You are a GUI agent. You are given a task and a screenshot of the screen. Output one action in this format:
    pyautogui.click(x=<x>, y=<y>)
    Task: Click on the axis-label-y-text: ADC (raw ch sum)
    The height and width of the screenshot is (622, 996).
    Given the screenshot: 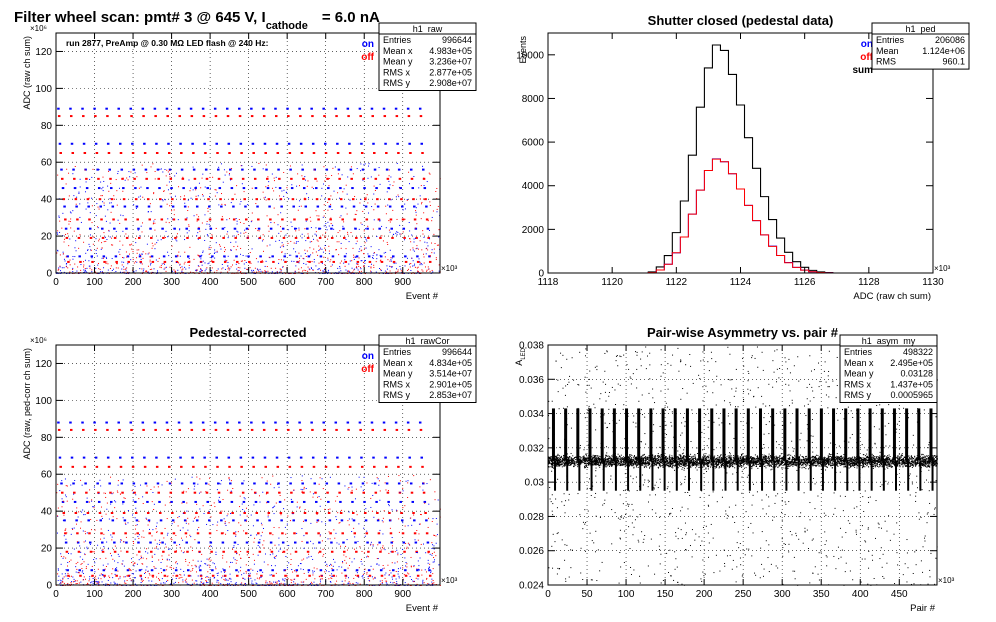 What is the action you would take?
    pyautogui.click(x=27, y=73)
    